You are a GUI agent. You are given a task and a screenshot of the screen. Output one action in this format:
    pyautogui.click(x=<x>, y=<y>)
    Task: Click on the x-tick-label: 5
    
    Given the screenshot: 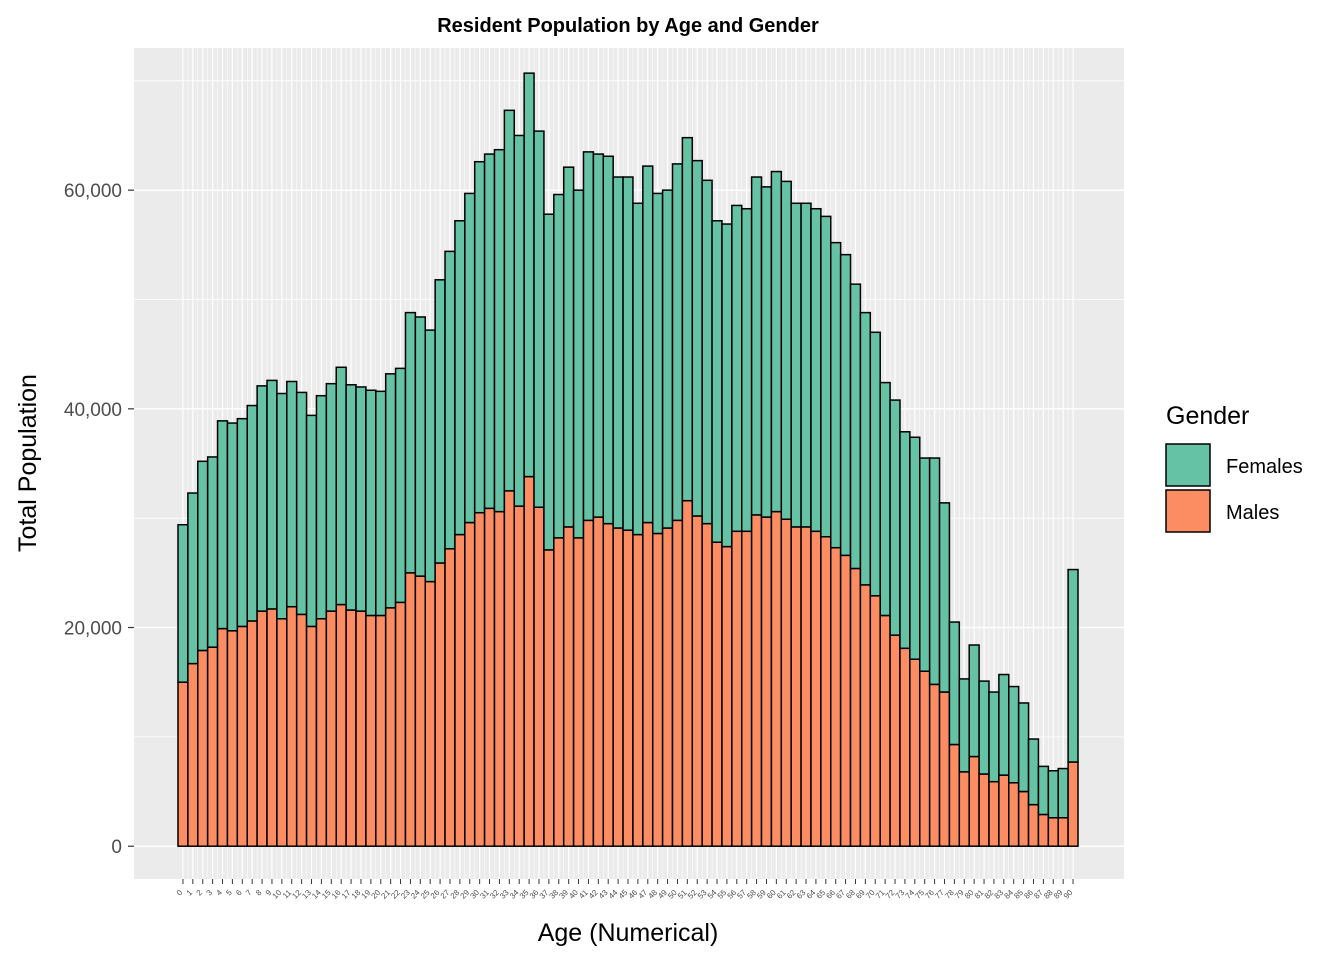 What is the action you would take?
    pyautogui.click(x=229, y=893)
    